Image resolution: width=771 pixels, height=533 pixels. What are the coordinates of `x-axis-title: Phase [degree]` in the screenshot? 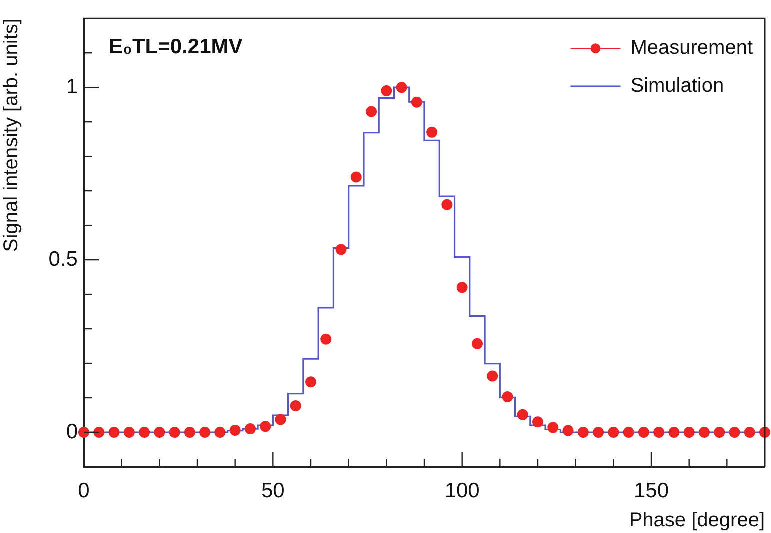 It's located at (697, 521).